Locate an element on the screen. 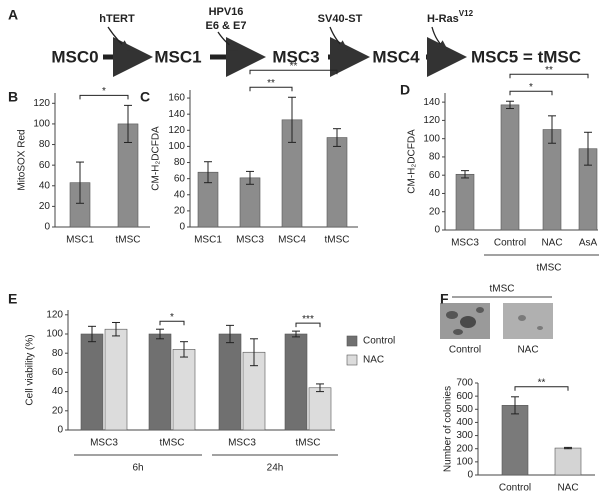 Image resolution: width=600 pixels, height=498 pixels. legend-swatch is located at coordinates (352, 341).